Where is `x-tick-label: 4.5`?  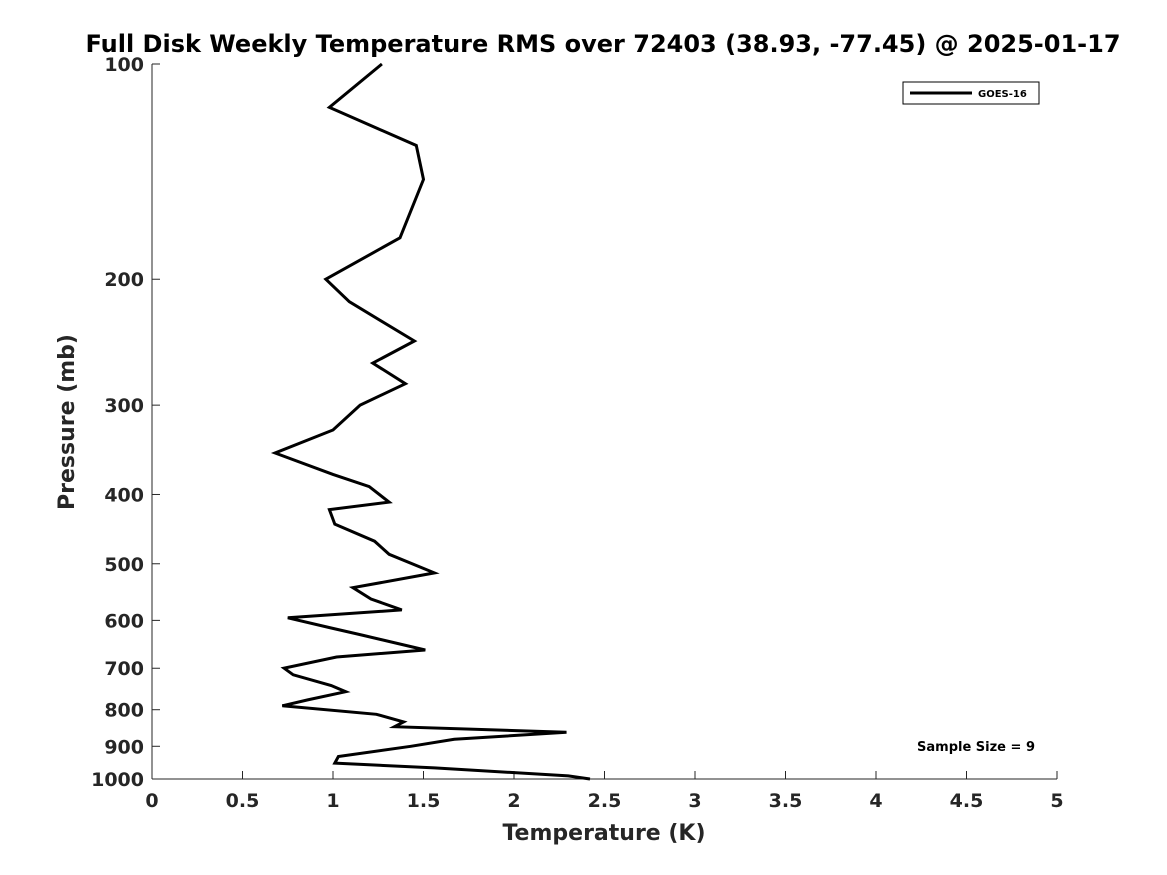
x-tick-label: 4.5 is located at coordinates (967, 801).